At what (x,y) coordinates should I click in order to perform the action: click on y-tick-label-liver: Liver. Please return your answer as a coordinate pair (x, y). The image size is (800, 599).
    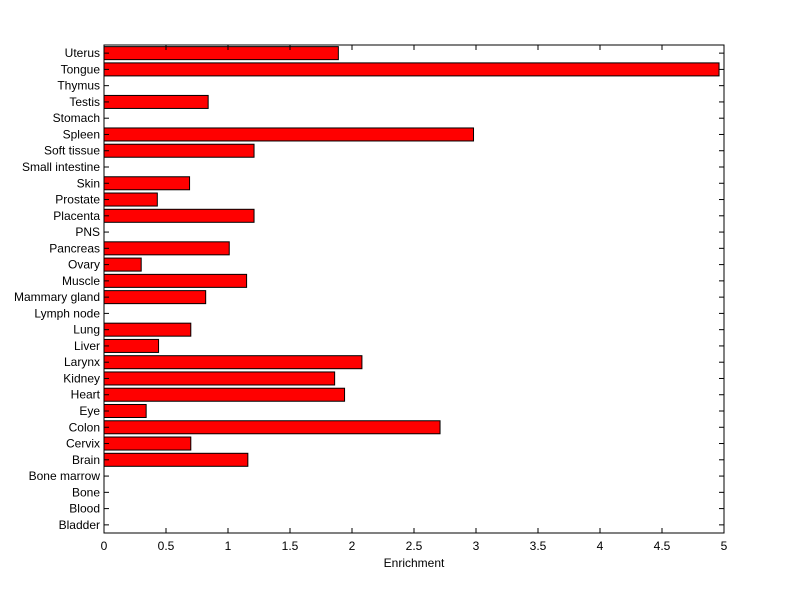
    Looking at the image, I should click on (87, 346).